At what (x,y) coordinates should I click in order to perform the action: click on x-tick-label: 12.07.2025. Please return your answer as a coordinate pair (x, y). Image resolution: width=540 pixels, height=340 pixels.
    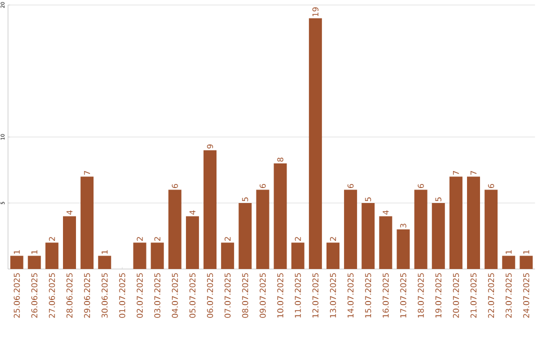
    Looking at the image, I should click on (315, 295).